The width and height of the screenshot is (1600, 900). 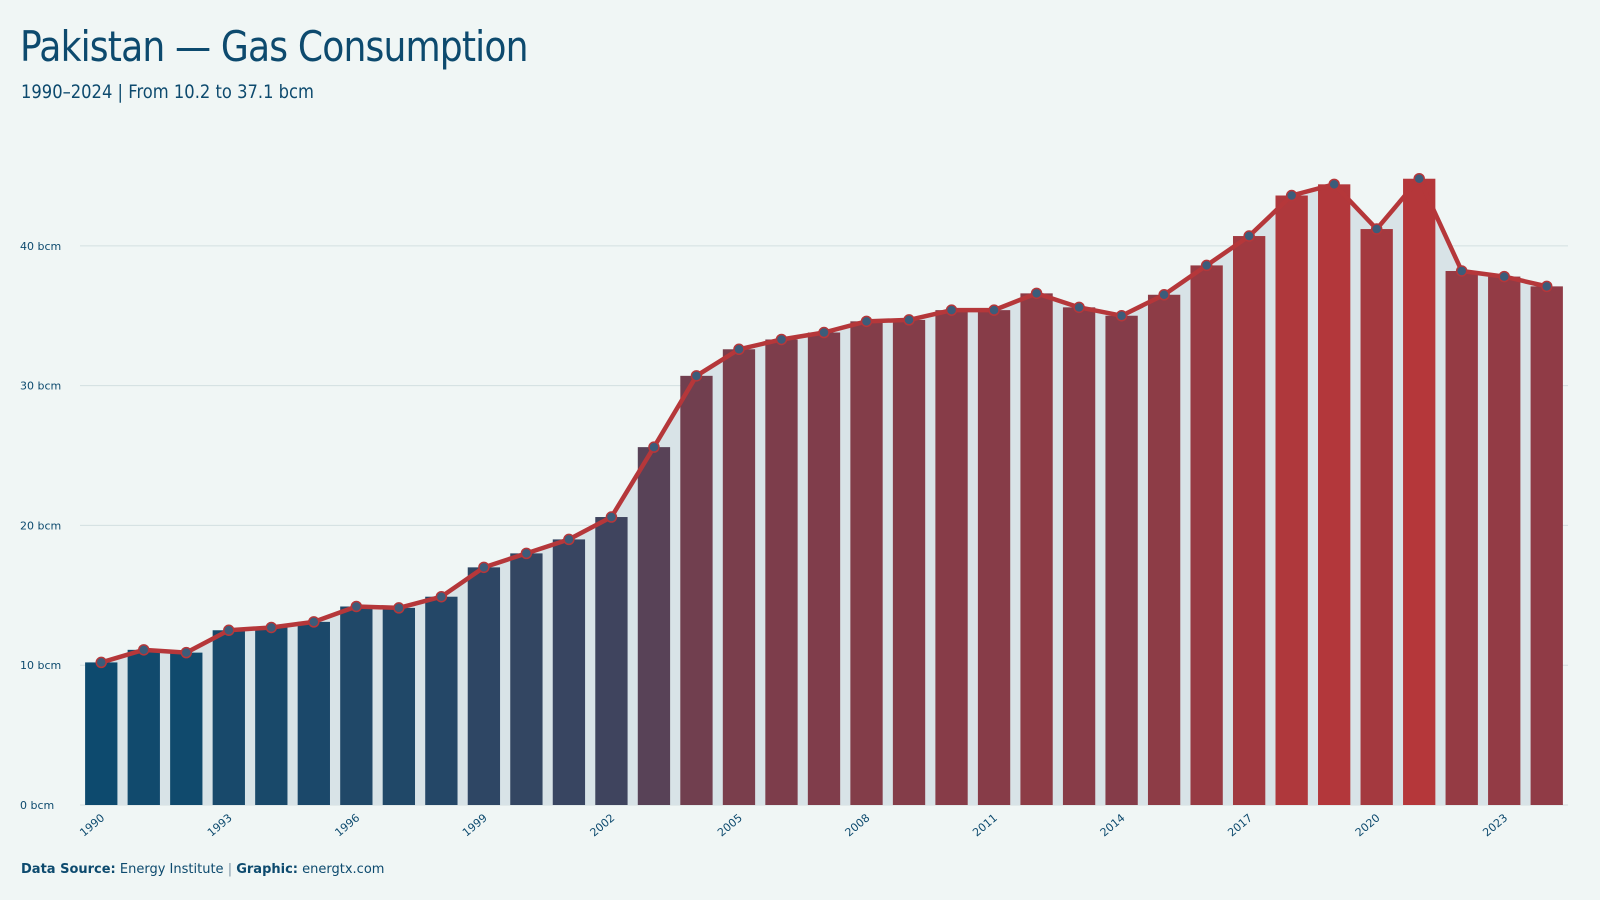 I want to click on y-tick-label: 20 bcm, so click(x=40, y=525).